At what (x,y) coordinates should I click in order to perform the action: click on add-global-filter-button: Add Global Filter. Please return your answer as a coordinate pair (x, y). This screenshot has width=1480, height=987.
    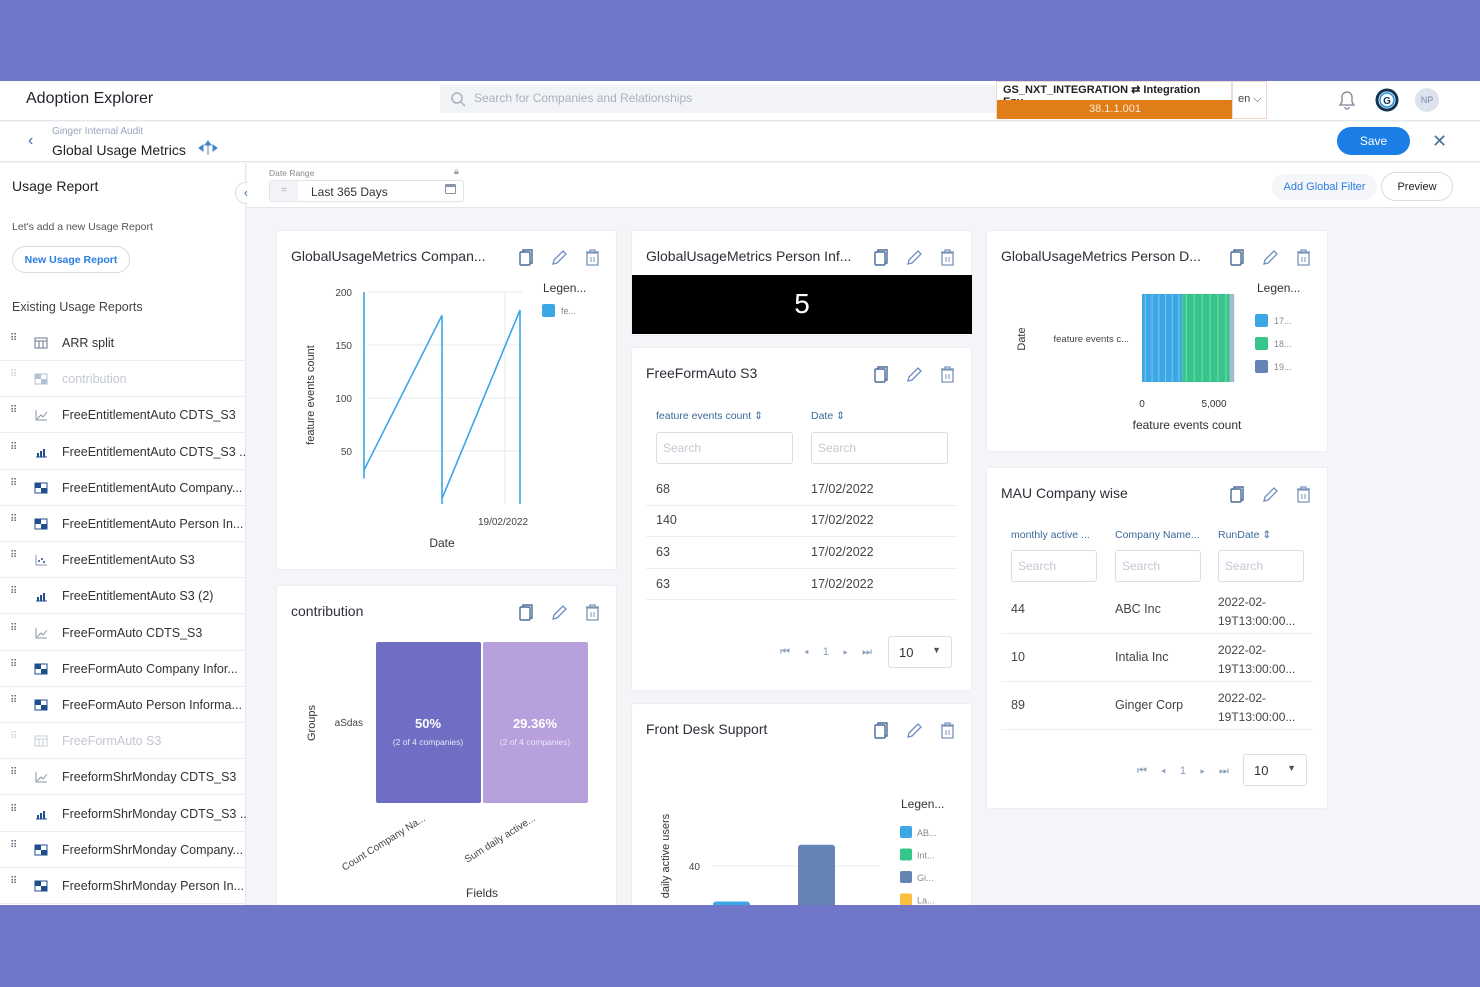
    Looking at the image, I should click on (1324, 187).